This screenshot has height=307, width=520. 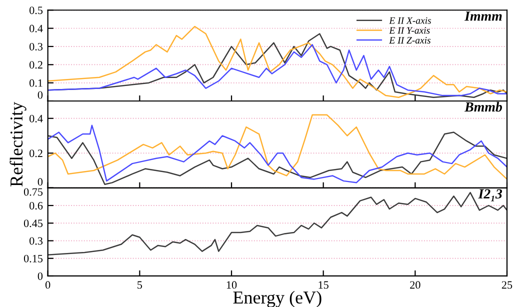 I want to click on legend-label: E II Y-axis, so click(x=409, y=30).